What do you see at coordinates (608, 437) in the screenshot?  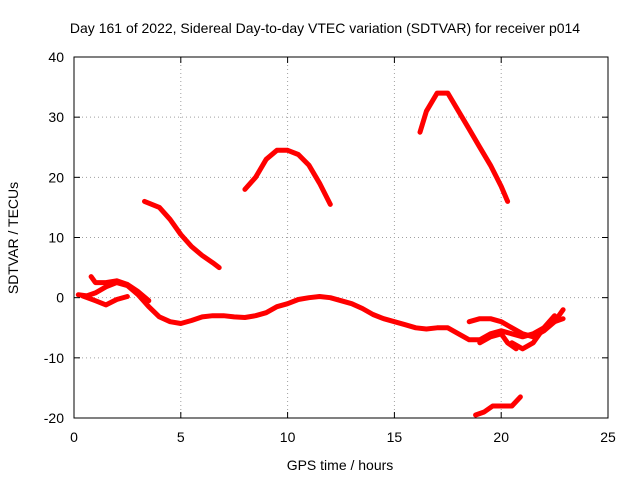 I see `x-tick-label: 25` at bounding box center [608, 437].